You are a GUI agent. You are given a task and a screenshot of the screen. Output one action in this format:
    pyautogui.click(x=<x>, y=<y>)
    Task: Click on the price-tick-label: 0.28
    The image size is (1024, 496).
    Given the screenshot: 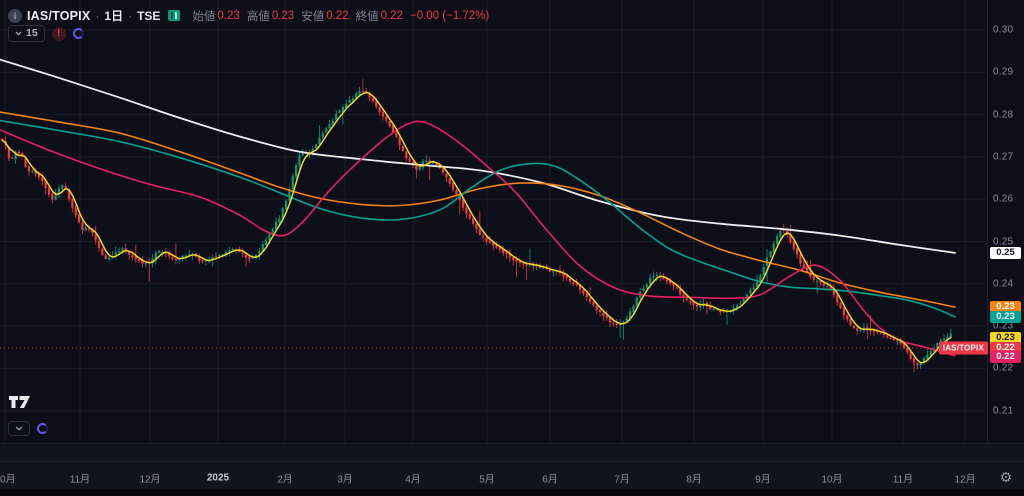 What is the action you would take?
    pyautogui.click(x=1003, y=115)
    